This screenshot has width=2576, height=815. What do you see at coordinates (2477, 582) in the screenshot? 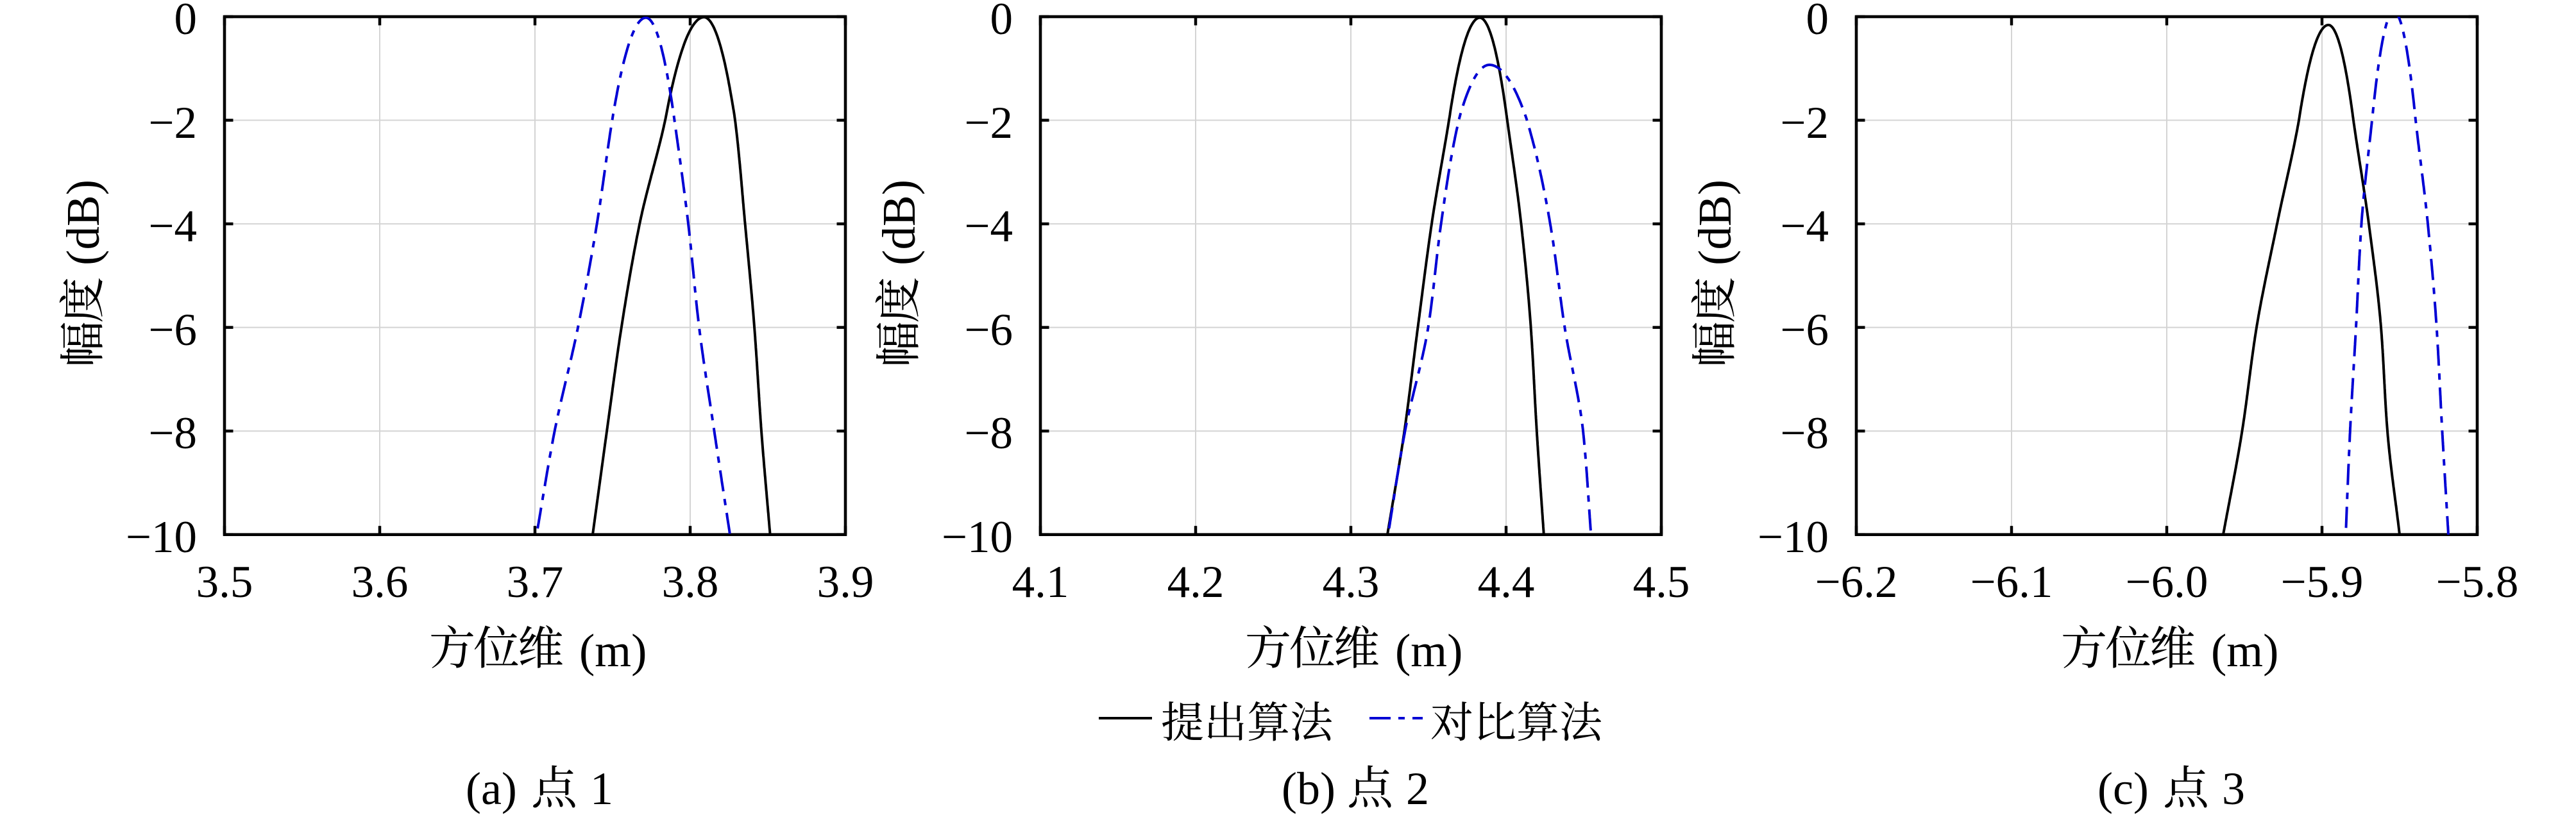
I see `svg-text: −5.8` at bounding box center [2477, 582].